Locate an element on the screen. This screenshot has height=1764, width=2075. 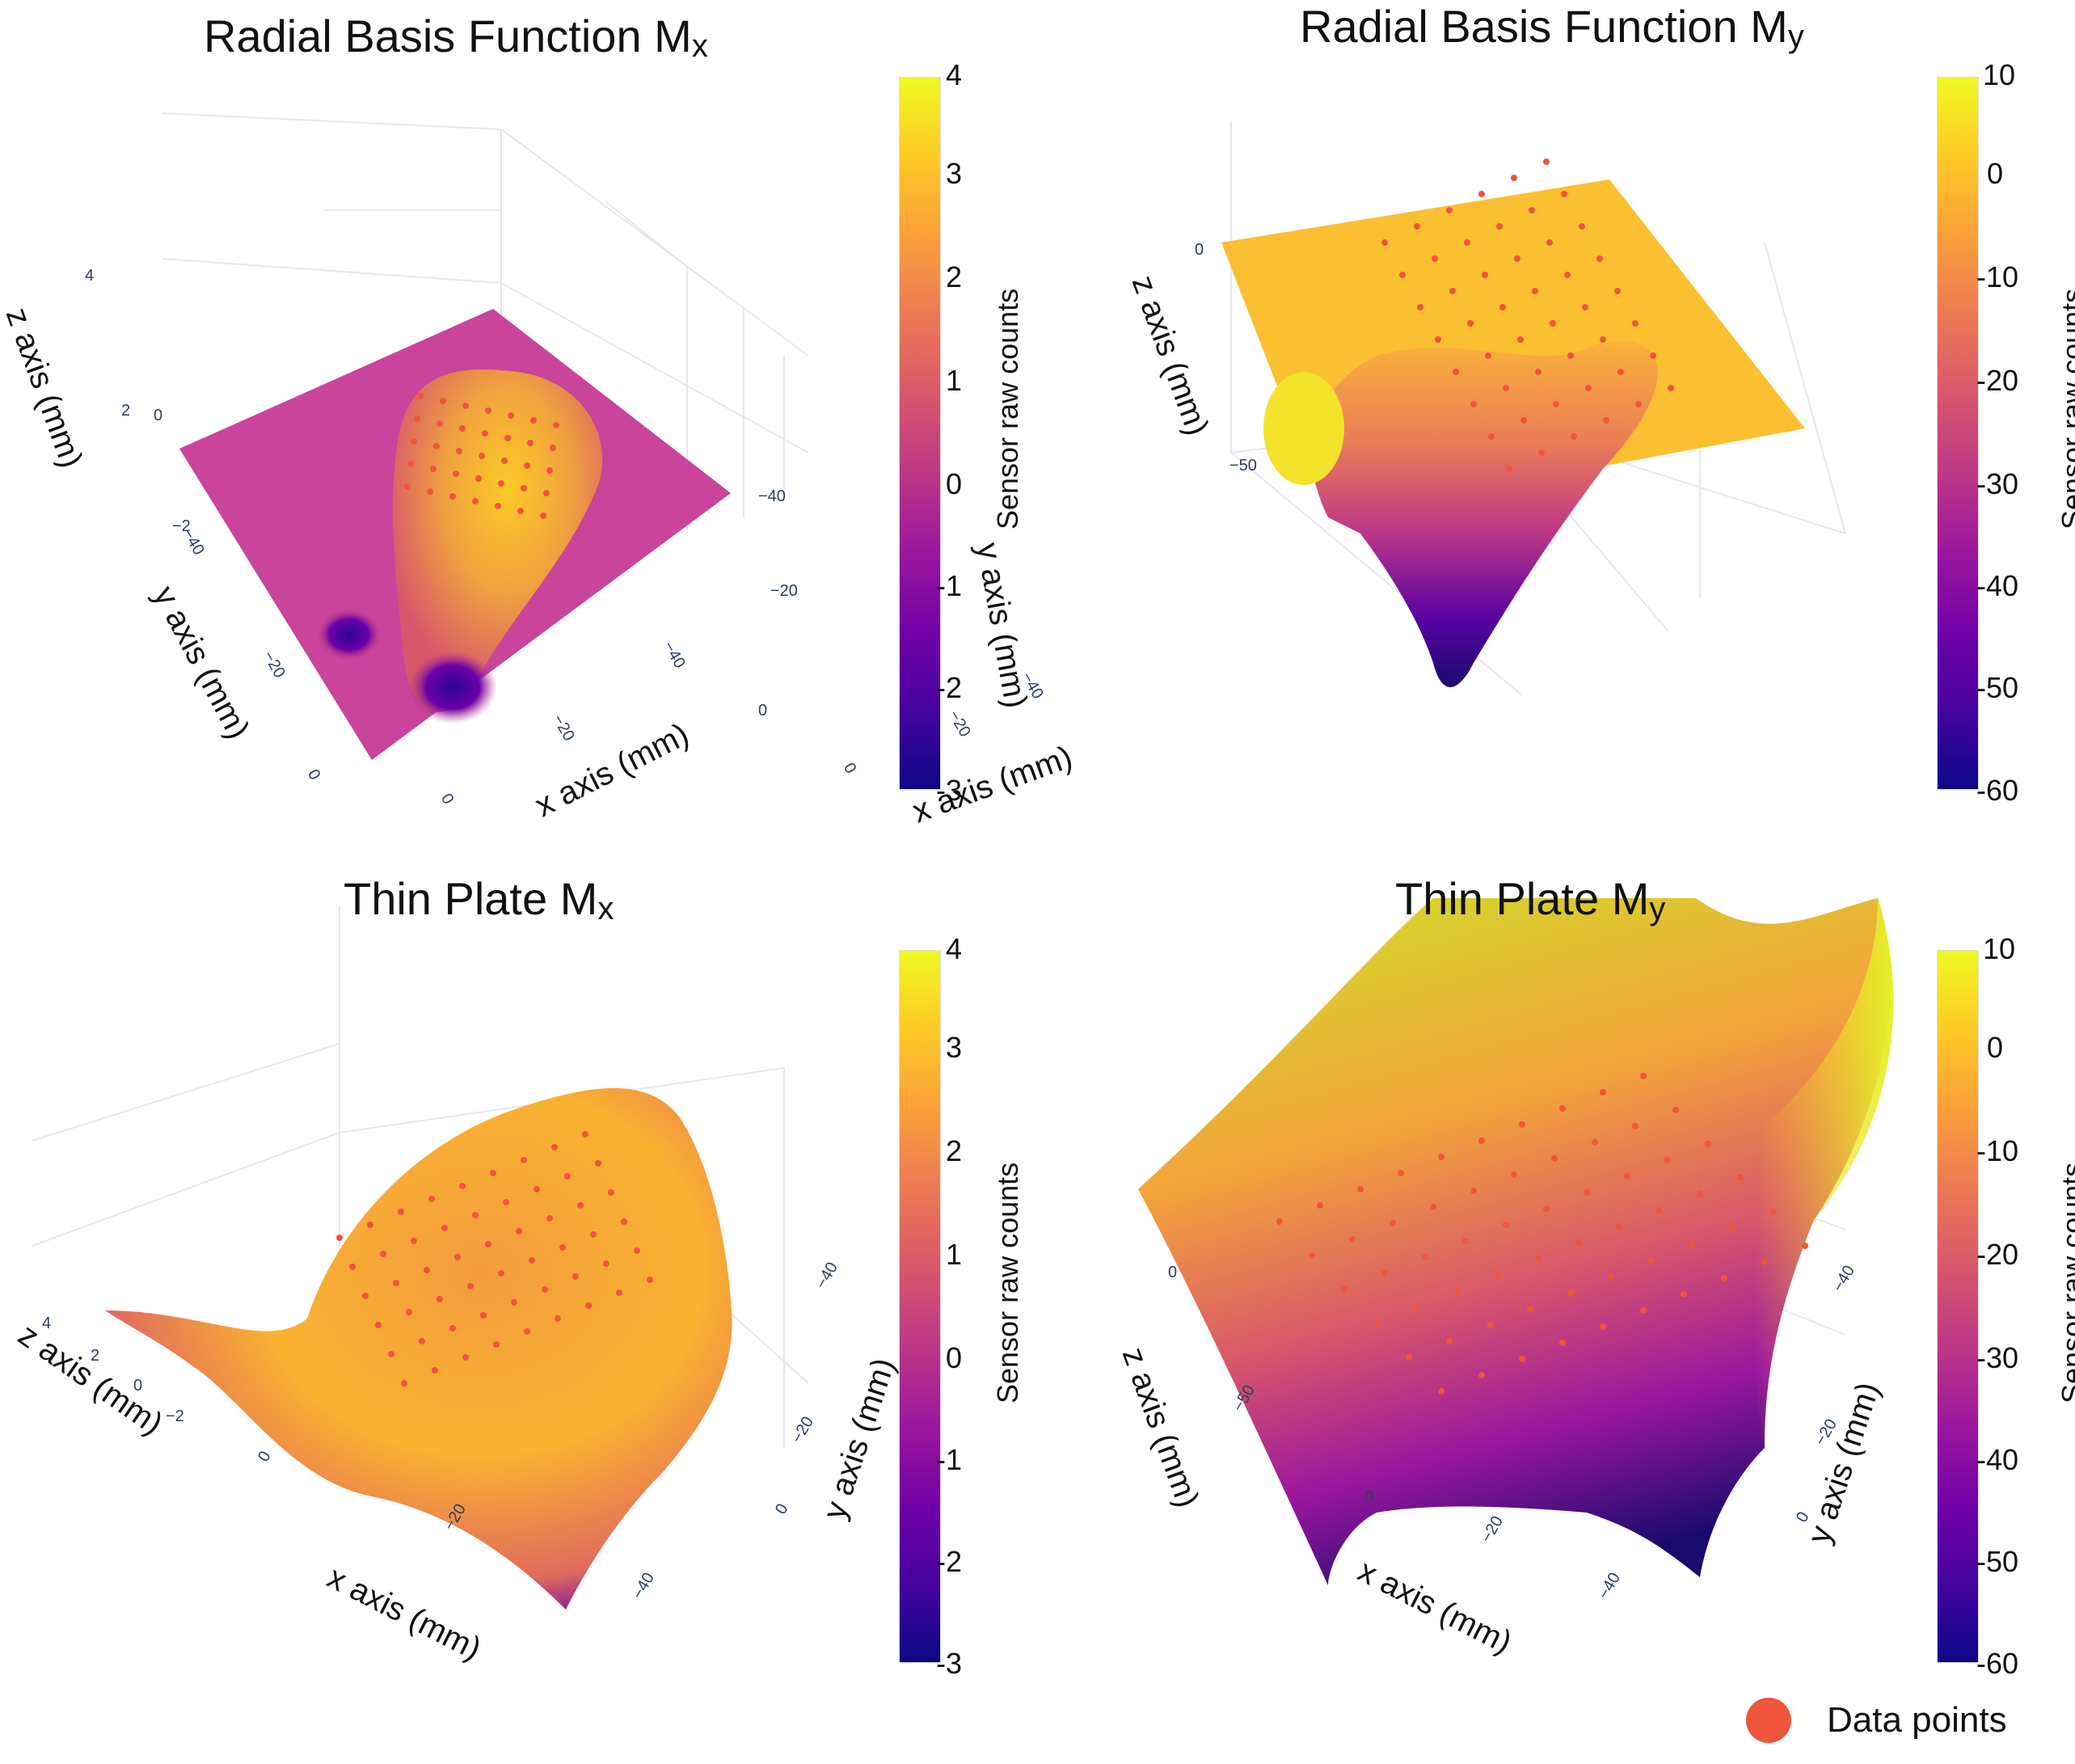
colorbar-tick: 1 is located at coordinates (955, 381).